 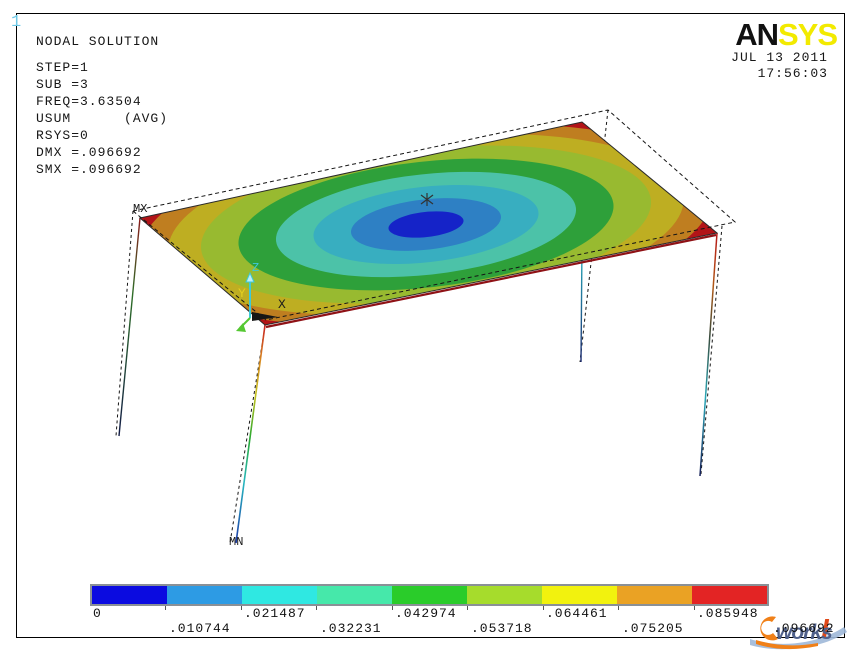 I want to click on center-marker-icon, so click(x=427, y=199).